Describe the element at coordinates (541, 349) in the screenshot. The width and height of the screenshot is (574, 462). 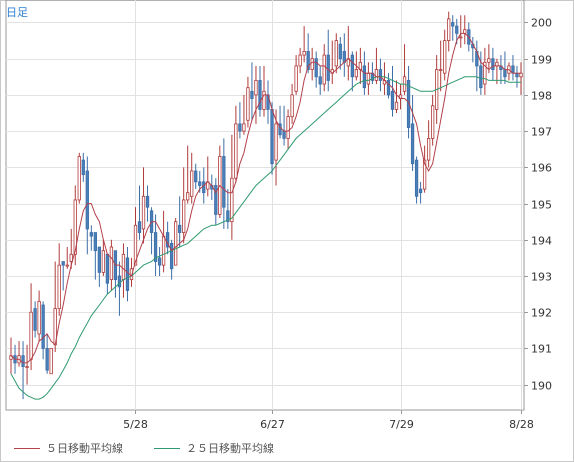
I see `y-tick-label: 191` at that location.